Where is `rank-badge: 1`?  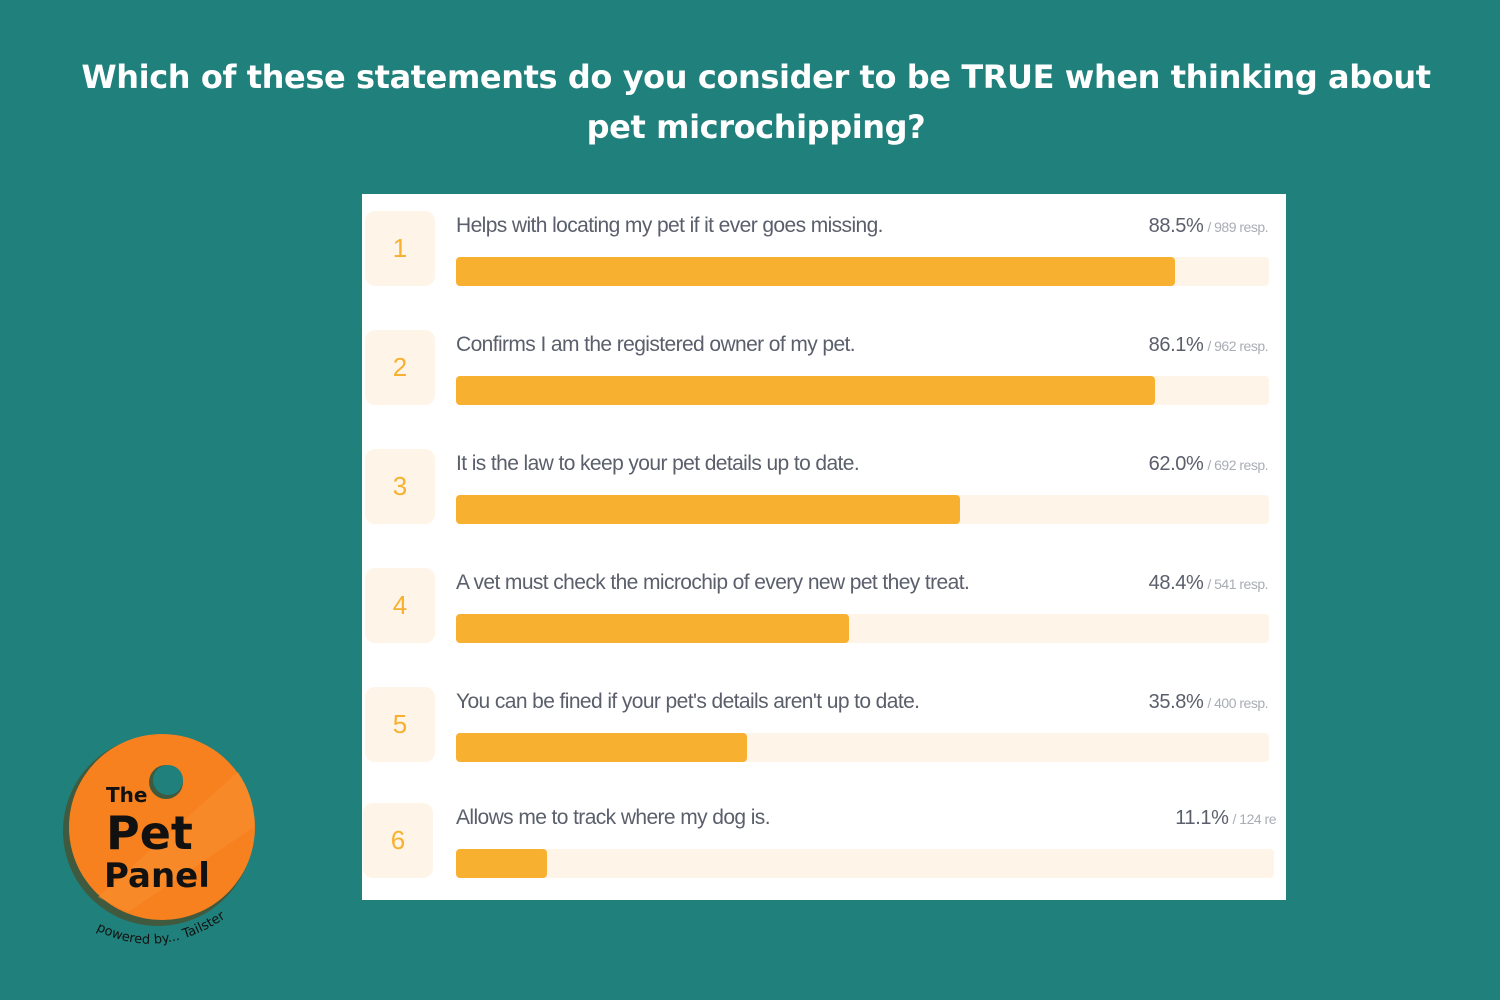 rank-badge: 1 is located at coordinates (400, 248).